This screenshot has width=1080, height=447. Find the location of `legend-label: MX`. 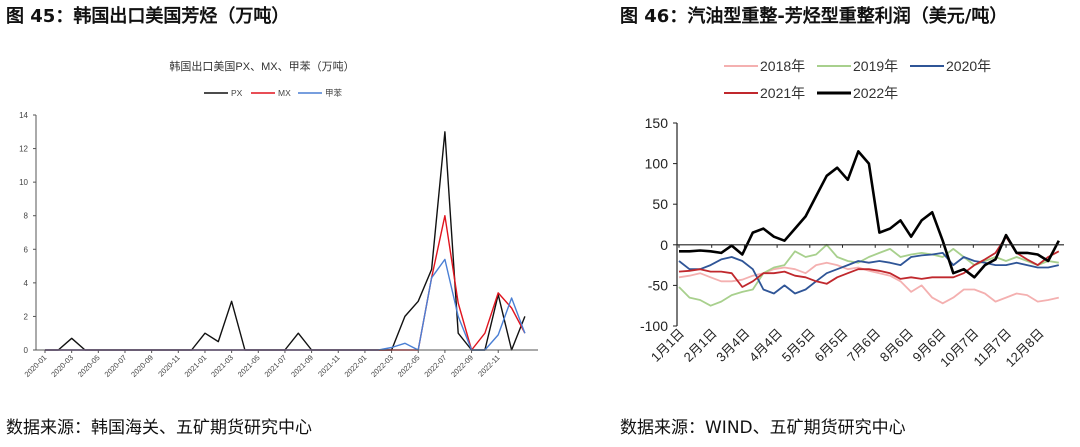

legend-label: MX is located at coordinates (284, 93).